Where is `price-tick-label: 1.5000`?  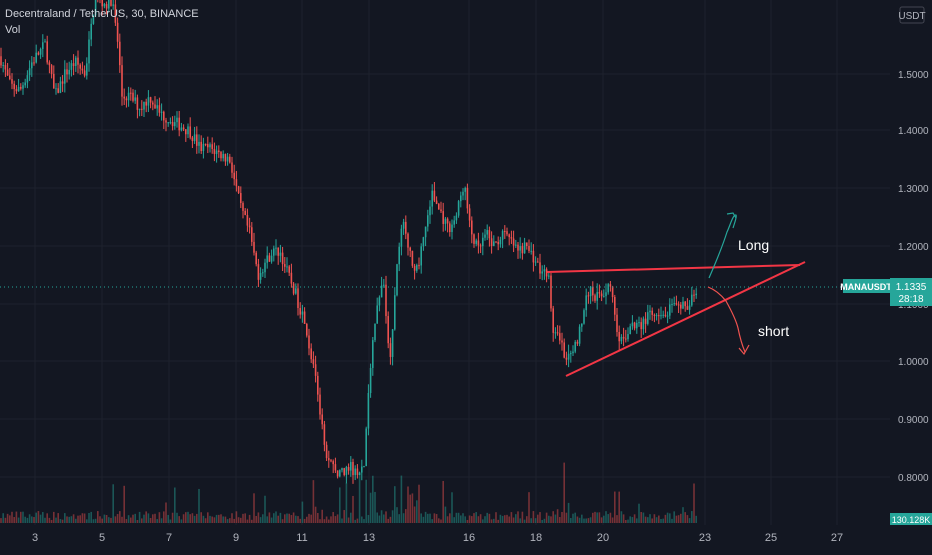 price-tick-label: 1.5000 is located at coordinates (913, 75).